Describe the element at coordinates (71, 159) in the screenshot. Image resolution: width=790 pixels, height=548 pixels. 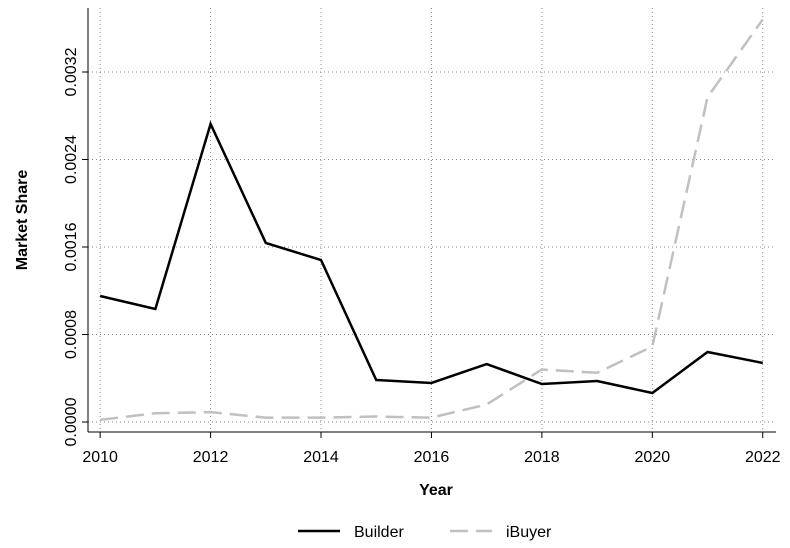
I see `y-tick-label: 0.0024` at that location.